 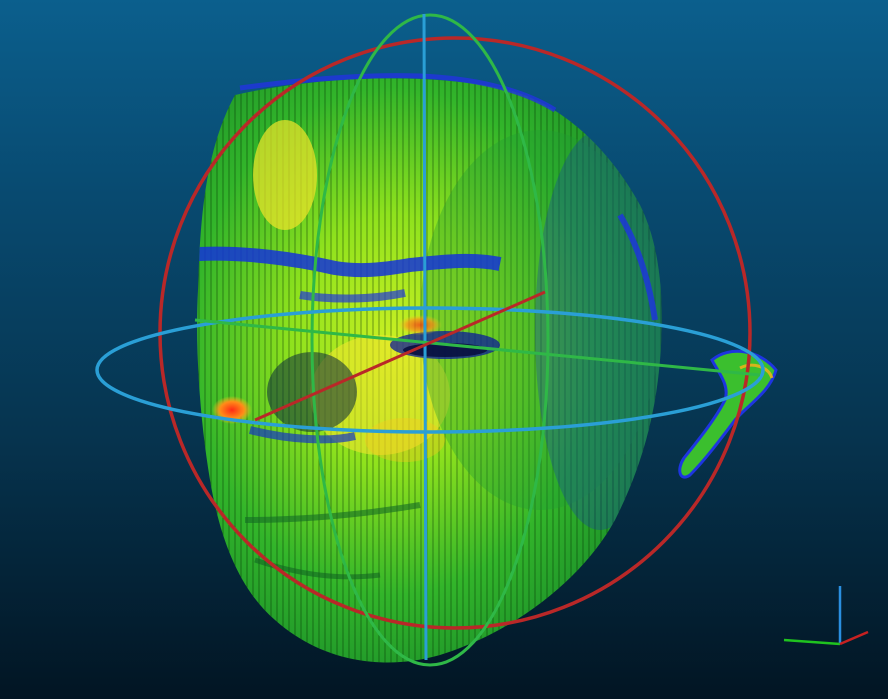 I want to click on axis-x-indicator, so click(x=854, y=638).